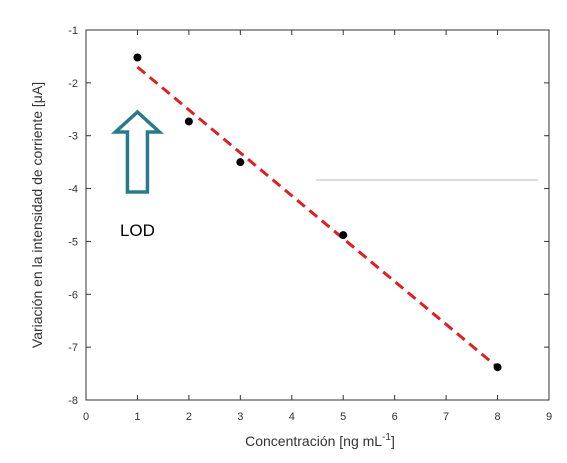  I want to click on y-tick-label: -7, so click(73, 348).